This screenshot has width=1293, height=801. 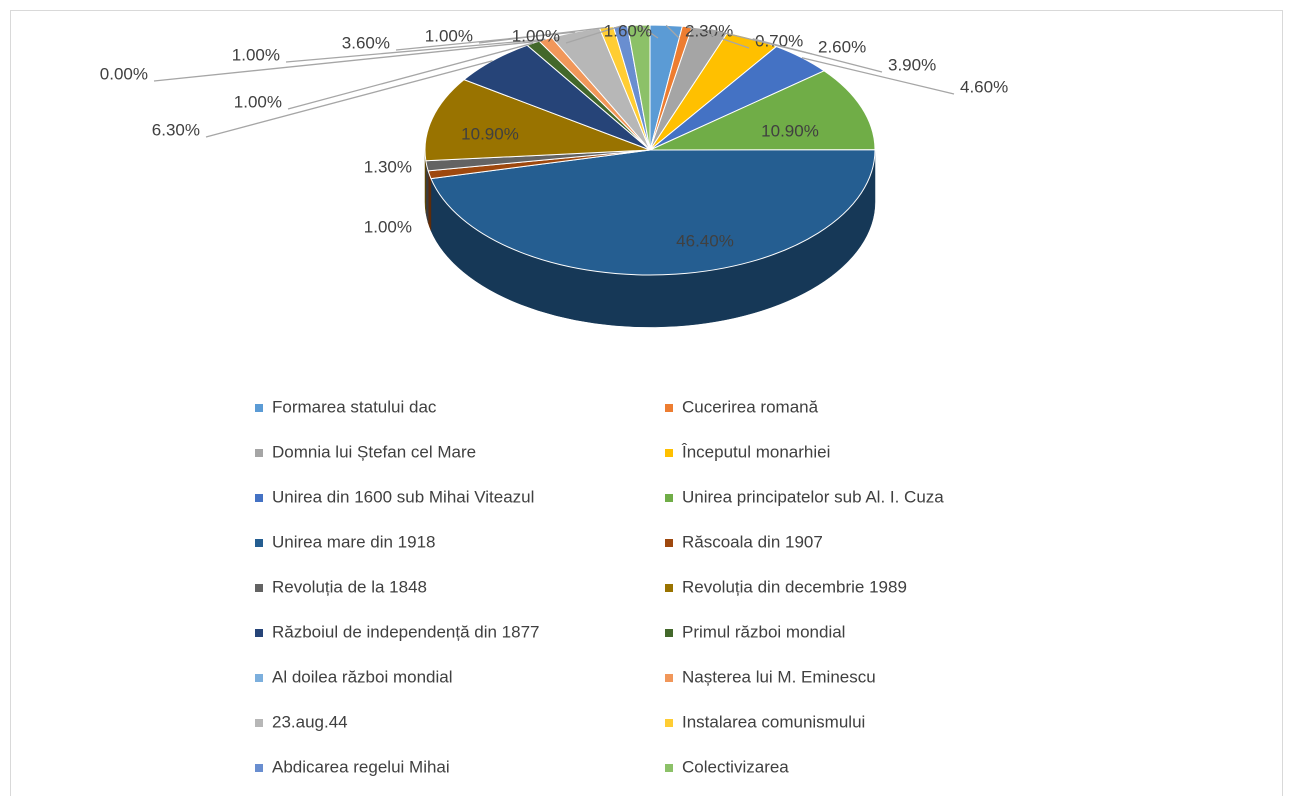 I want to click on legend-label: Cucerirea romană, so click(x=750, y=406).